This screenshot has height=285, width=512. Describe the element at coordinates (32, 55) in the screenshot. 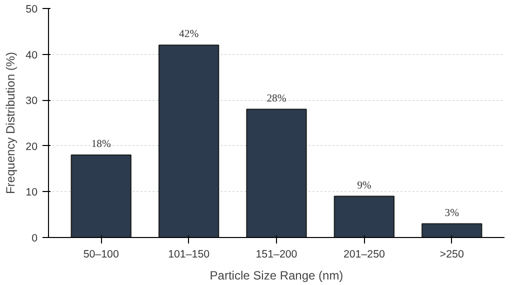

I see `y-tick-label: 40` at that location.